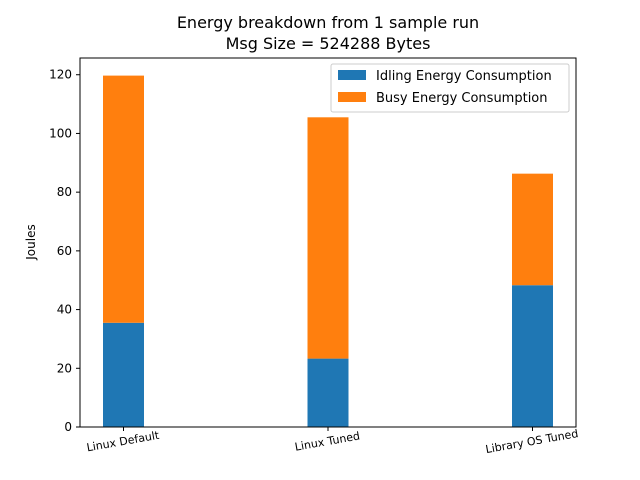  Describe the element at coordinates (123, 442) in the screenshot. I see `x-tick-label-0: Linux Default` at that location.